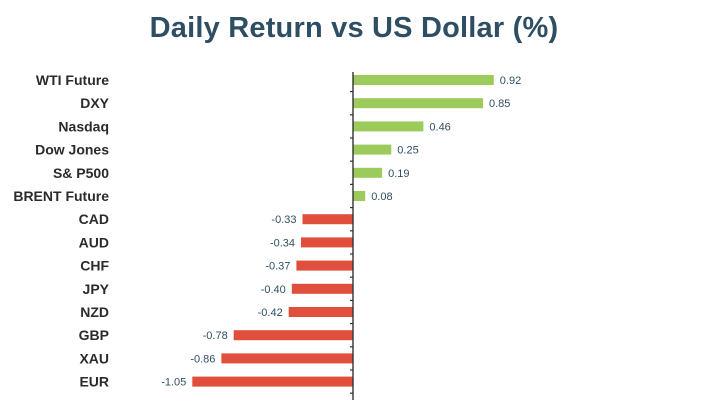 The width and height of the screenshot is (708, 415). Describe the element at coordinates (381, 197) in the screenshot. I see `value-label-brent-future: 0.08` at that location.